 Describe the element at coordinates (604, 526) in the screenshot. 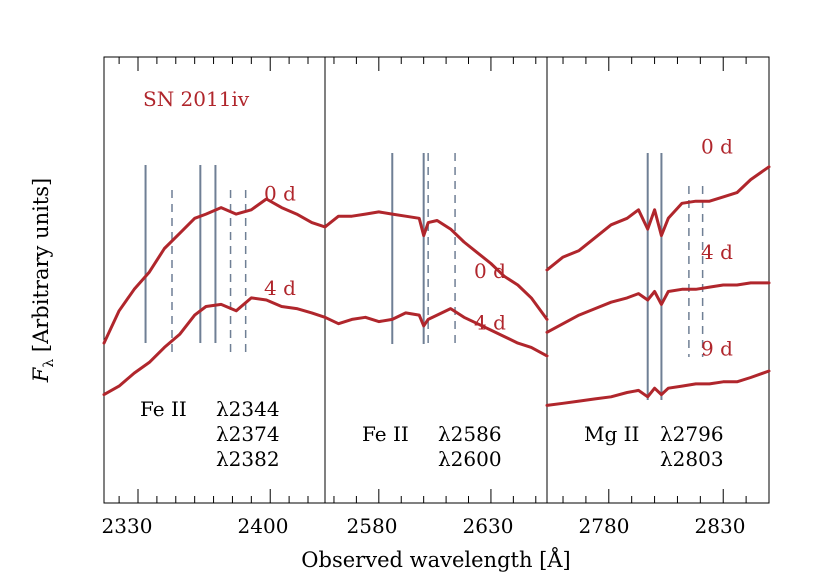

I see `tick-label-2780: 2780` at that location.